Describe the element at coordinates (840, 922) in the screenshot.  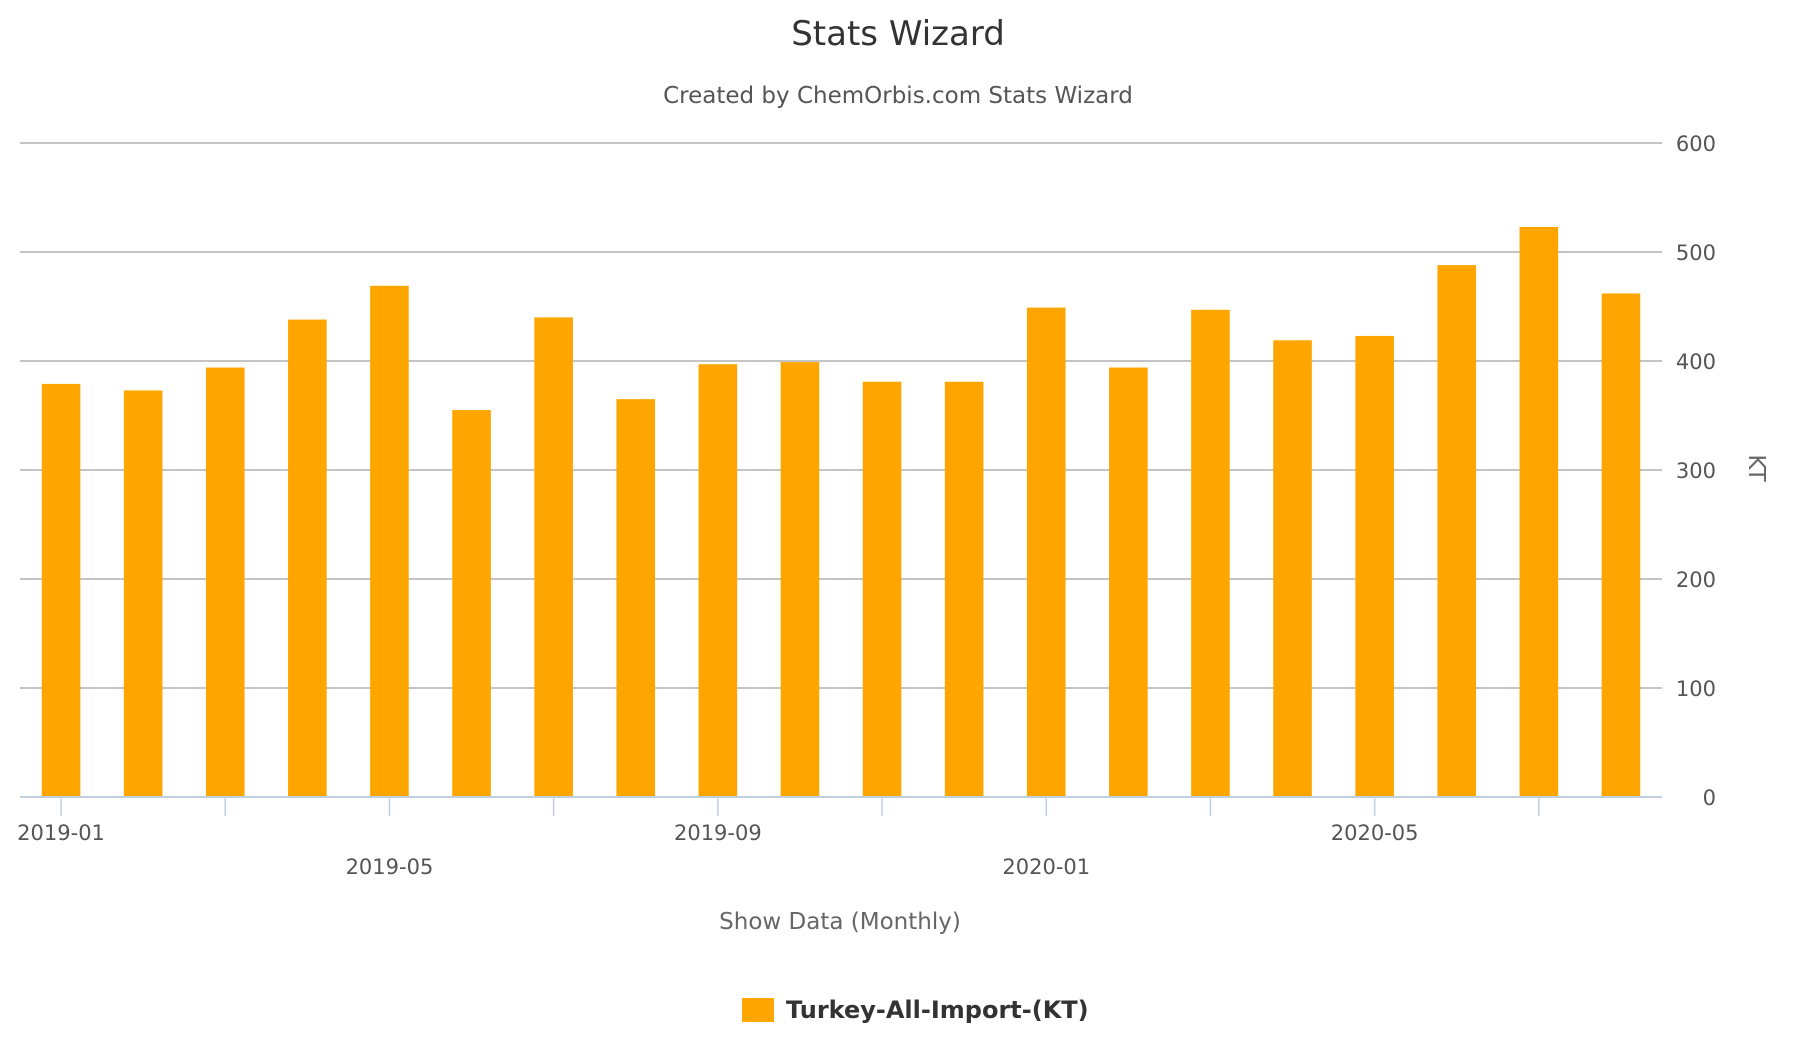
I see `x-axis-title: Show Data (Monthly)` at that location.